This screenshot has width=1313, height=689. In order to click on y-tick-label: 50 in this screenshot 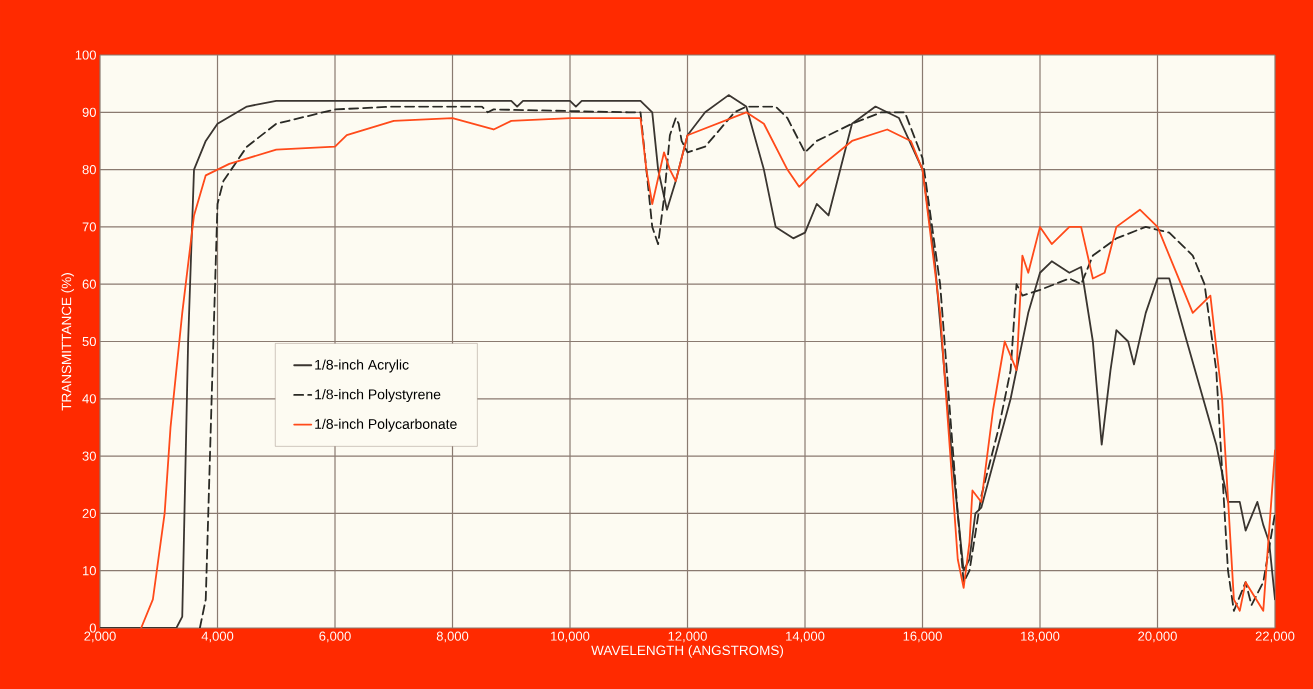, I will do `click(89, 341)`.